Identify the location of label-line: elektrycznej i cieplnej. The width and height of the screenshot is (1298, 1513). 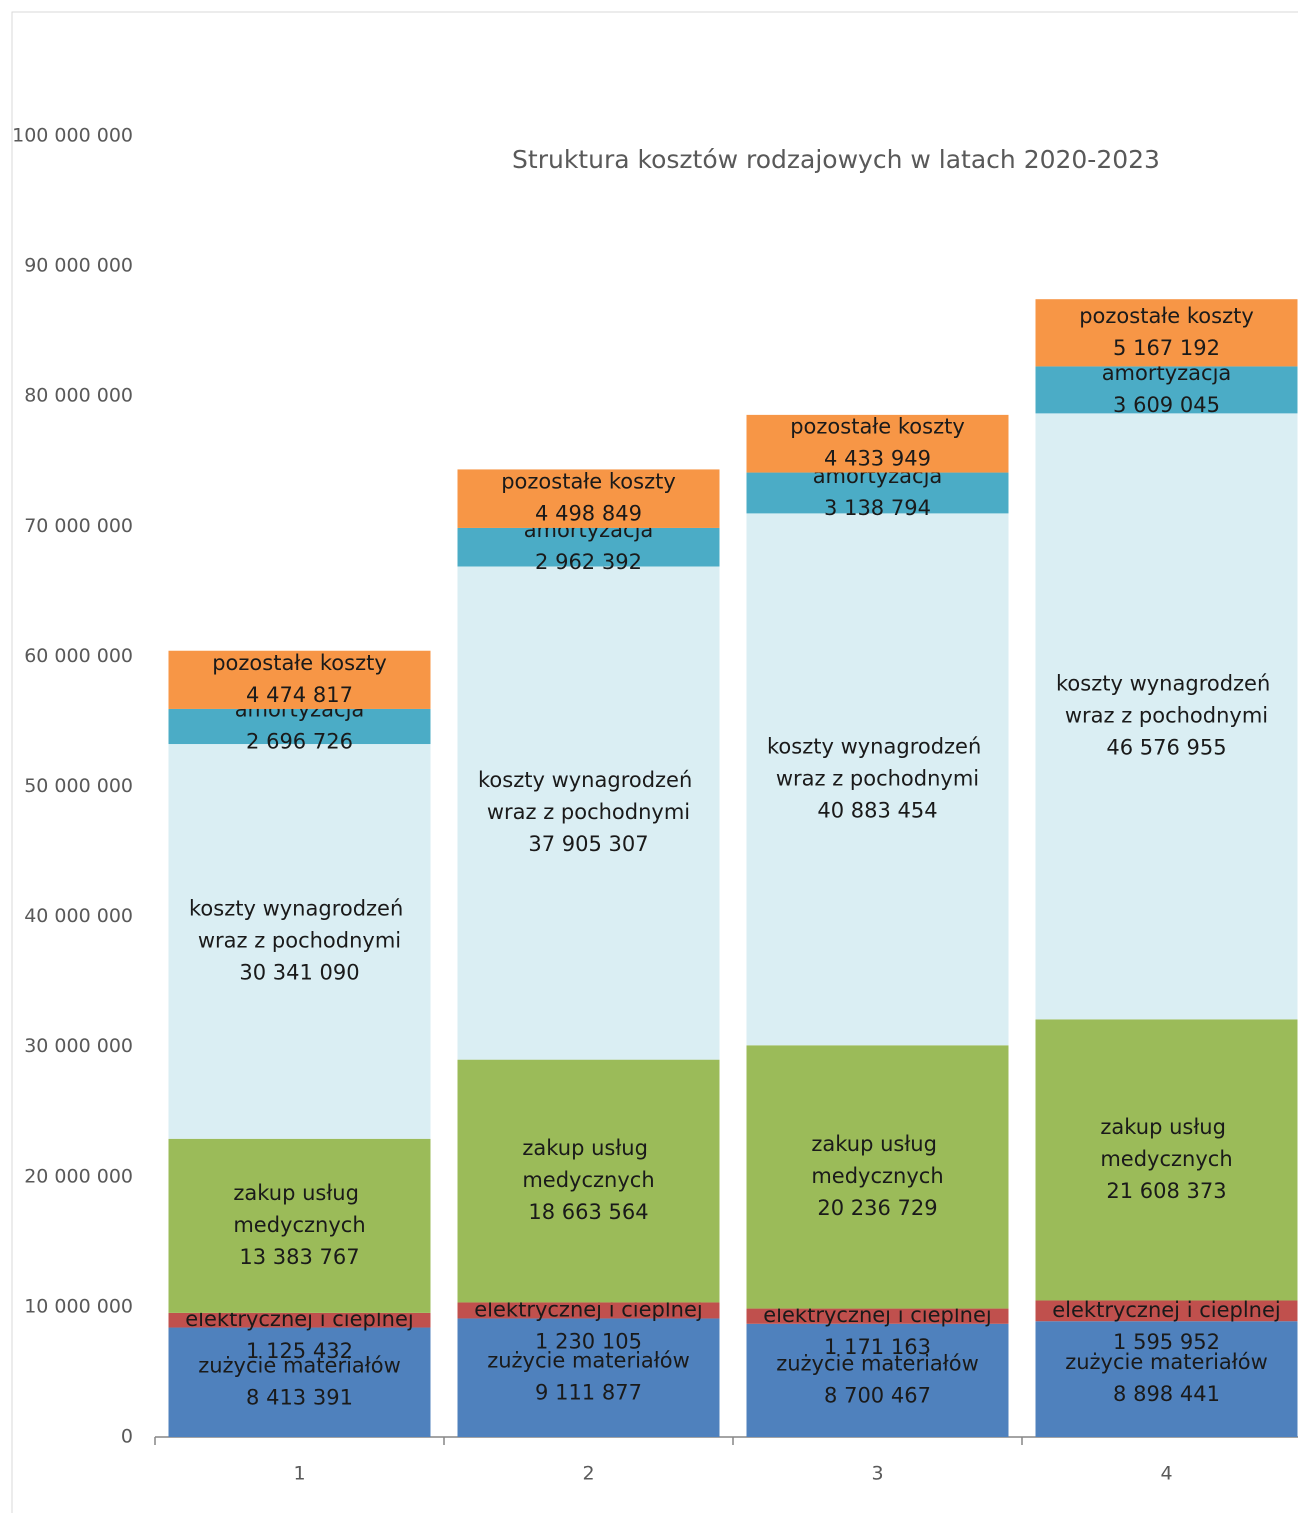
(1166, 1310).